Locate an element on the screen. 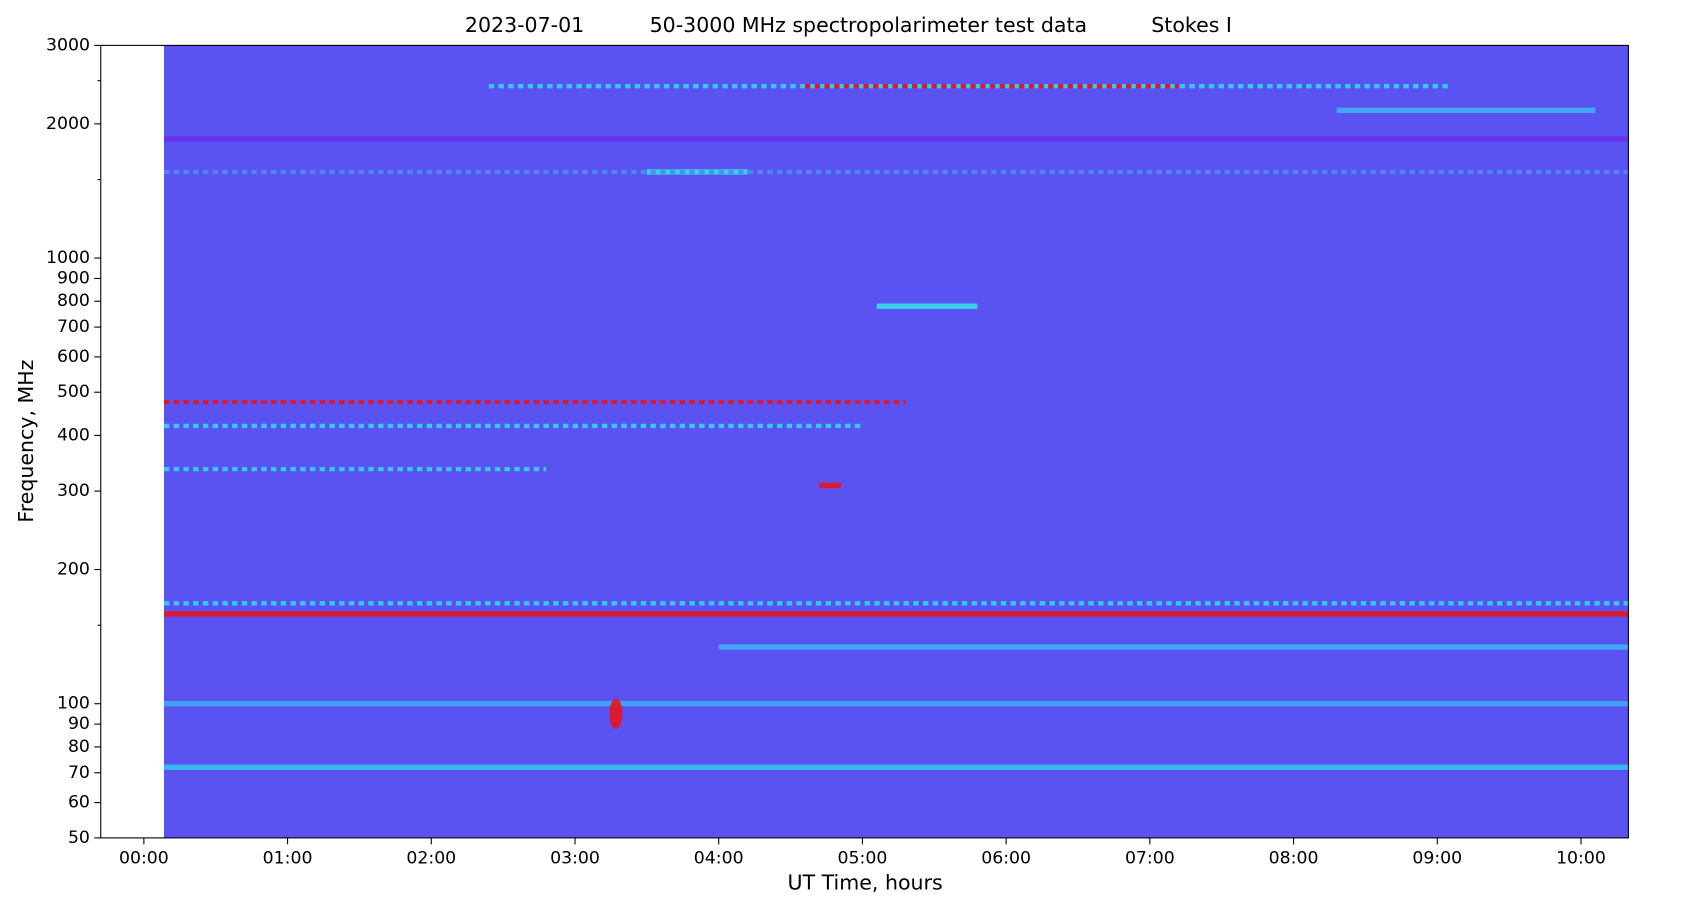  y-tick-label: 1000 is located at coordinates (68, 258).